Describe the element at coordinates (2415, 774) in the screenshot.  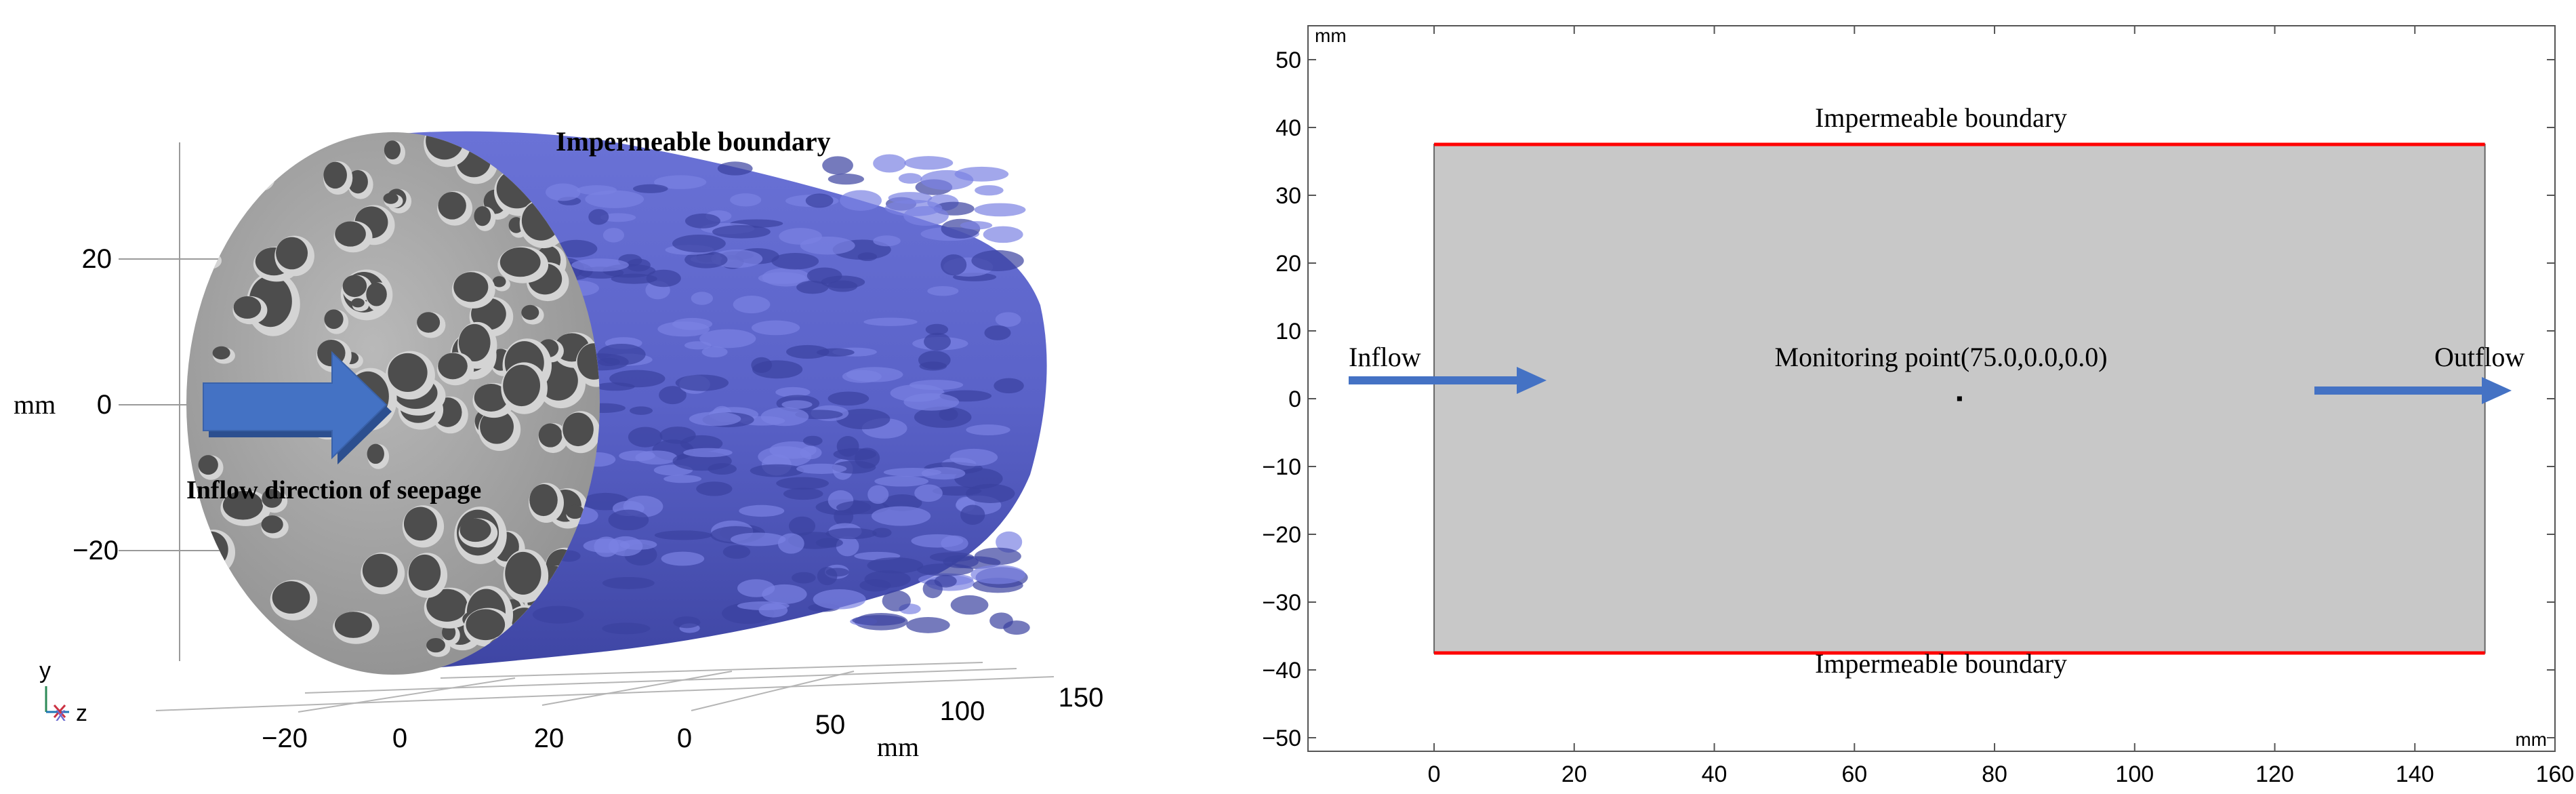
I see `x-tick-label: 140` at that location.